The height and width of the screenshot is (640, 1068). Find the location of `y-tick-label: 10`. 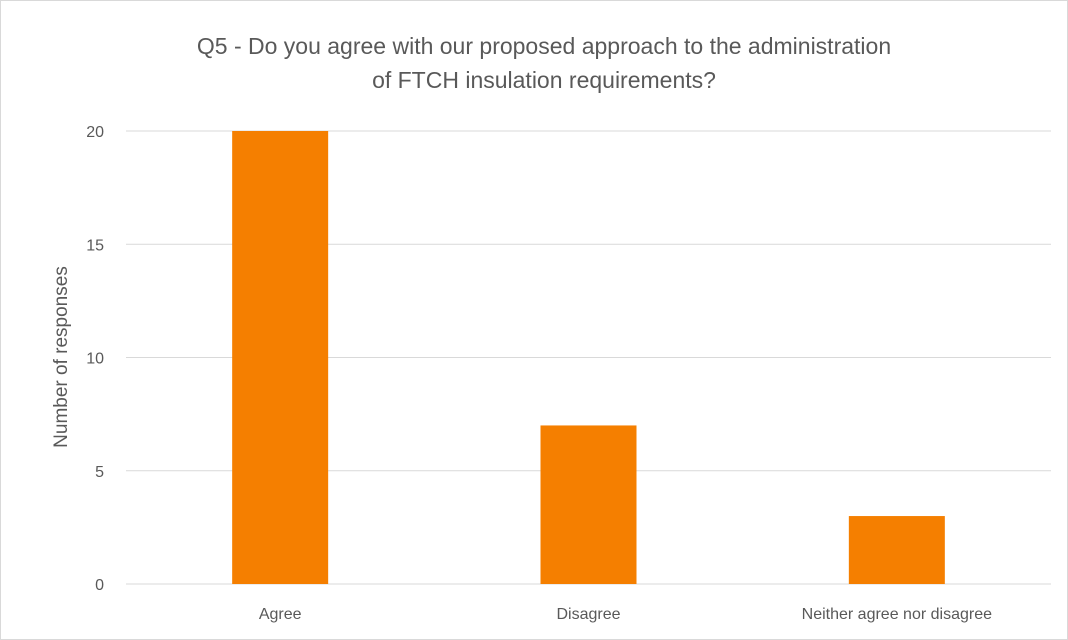

y-tick-label: 10 is located at coordinates (95, 359).